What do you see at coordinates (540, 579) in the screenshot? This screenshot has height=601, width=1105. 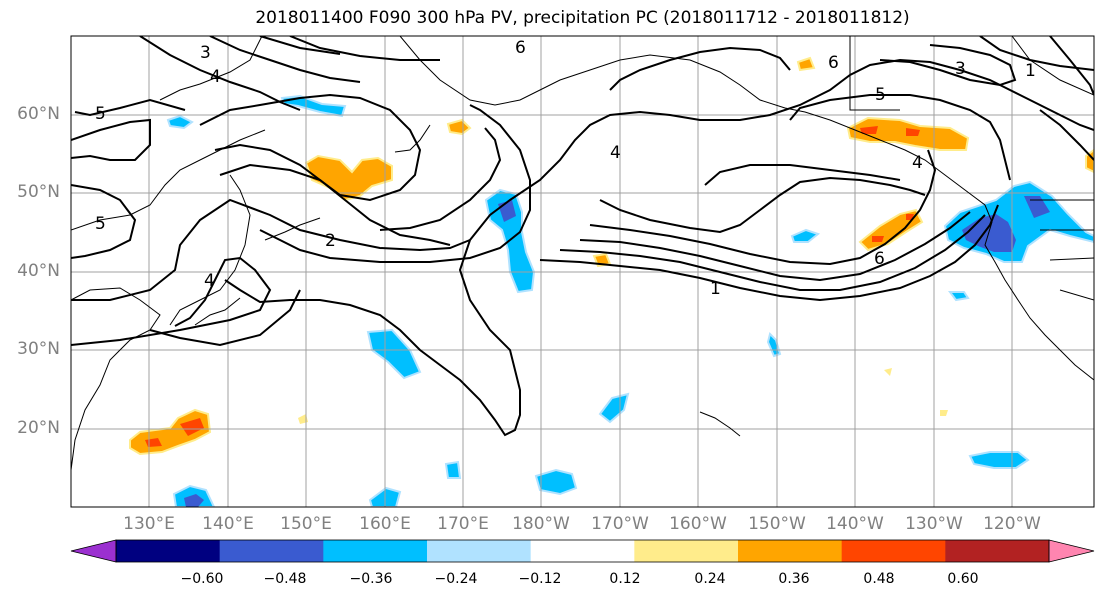 I see `colorbar-tick-label: −0.12` at bounding box center [540, 579].